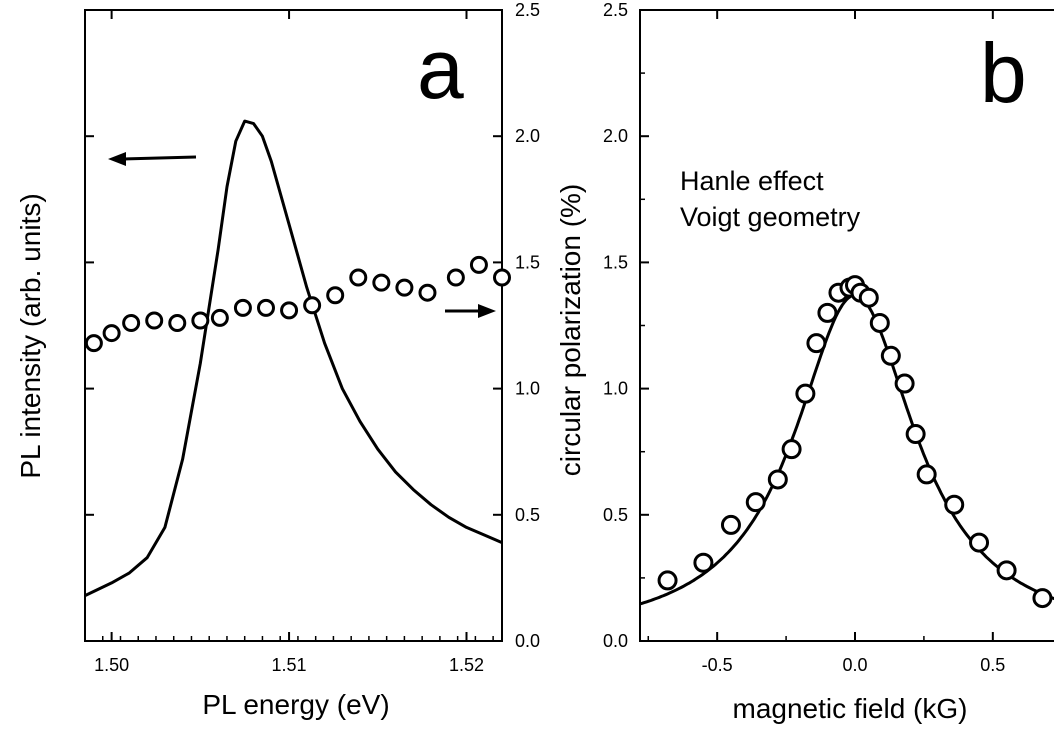 This screenshot has width=1054, height=731. I want to click on panel-a-right-y-tick-label: 2.0, so click(527, 136).